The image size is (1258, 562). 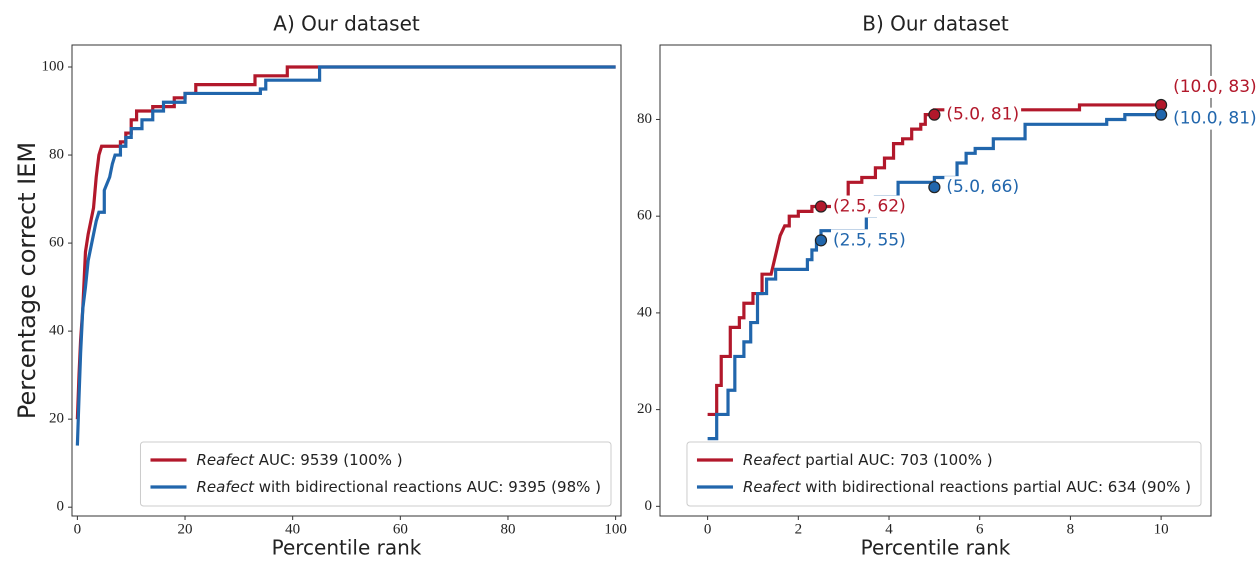 I want to click on x-tick-label: 10, so click(x=1161, y=529).